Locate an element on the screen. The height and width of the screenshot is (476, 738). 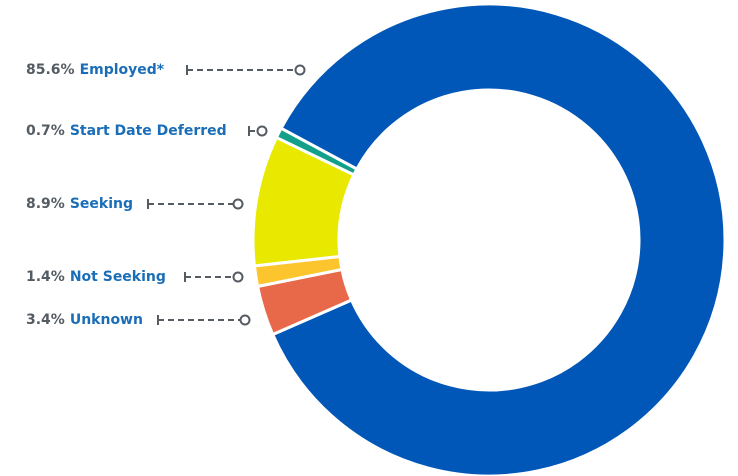
slice-label: 0.7% Start Date Deferred is located at coordinates (126, 131).